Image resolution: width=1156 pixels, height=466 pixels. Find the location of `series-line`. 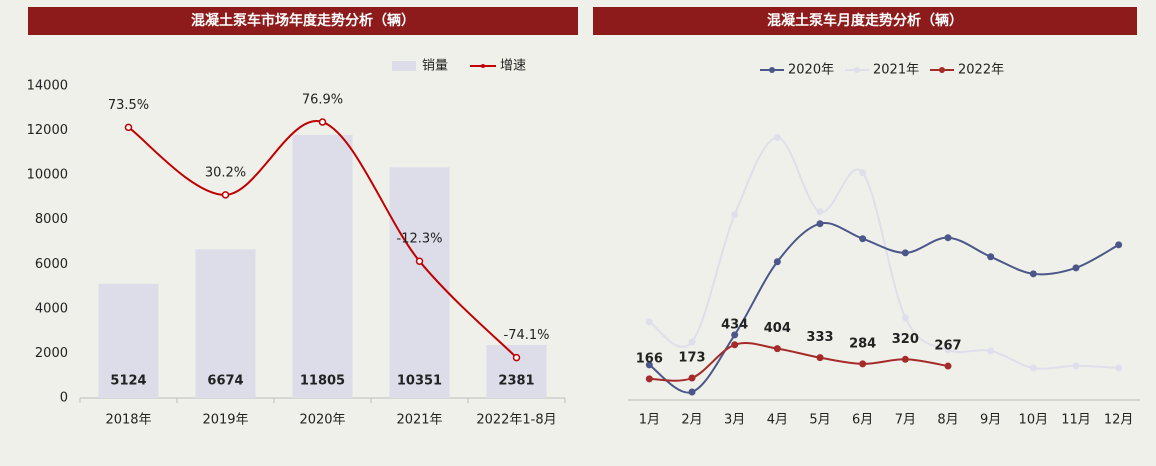

series-line is located at coordinates (799, 362).